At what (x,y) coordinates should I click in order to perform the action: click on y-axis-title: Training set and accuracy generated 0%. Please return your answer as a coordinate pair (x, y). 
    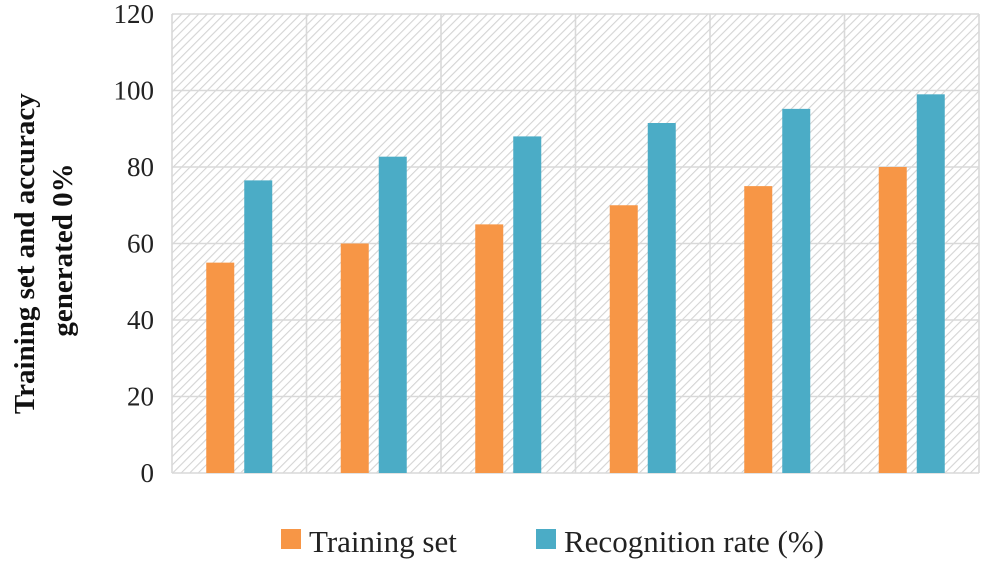
    Looking at the image, I should click on (44, 250).